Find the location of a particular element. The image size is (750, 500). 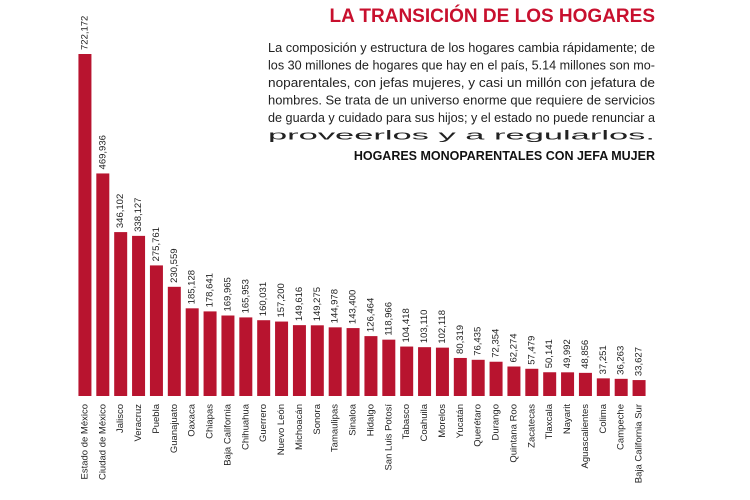

category-label: San Luis Potosí is located at coordinates (388, 437).